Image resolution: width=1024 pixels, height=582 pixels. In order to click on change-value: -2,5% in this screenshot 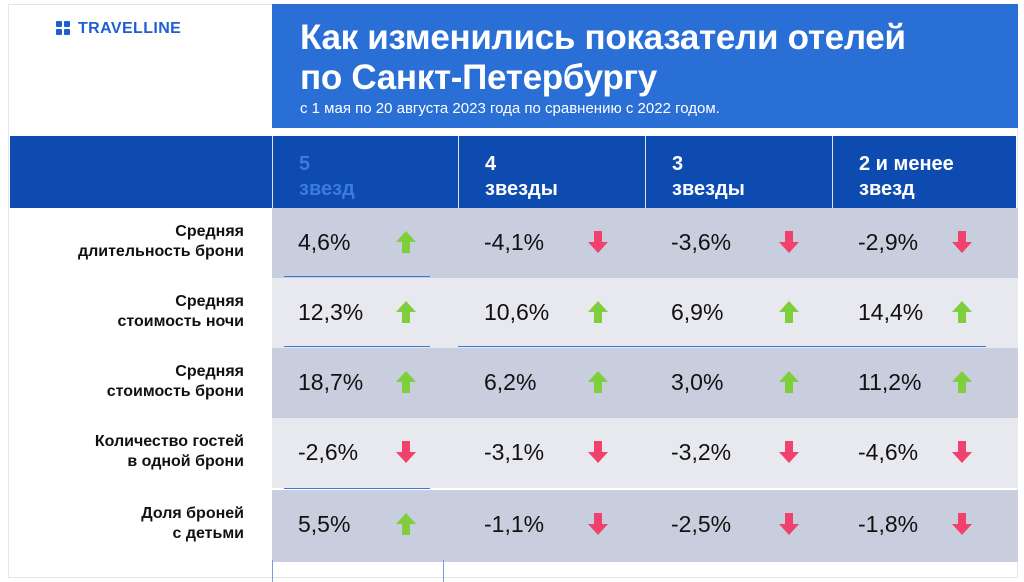, I will do `click(701, 523)`.